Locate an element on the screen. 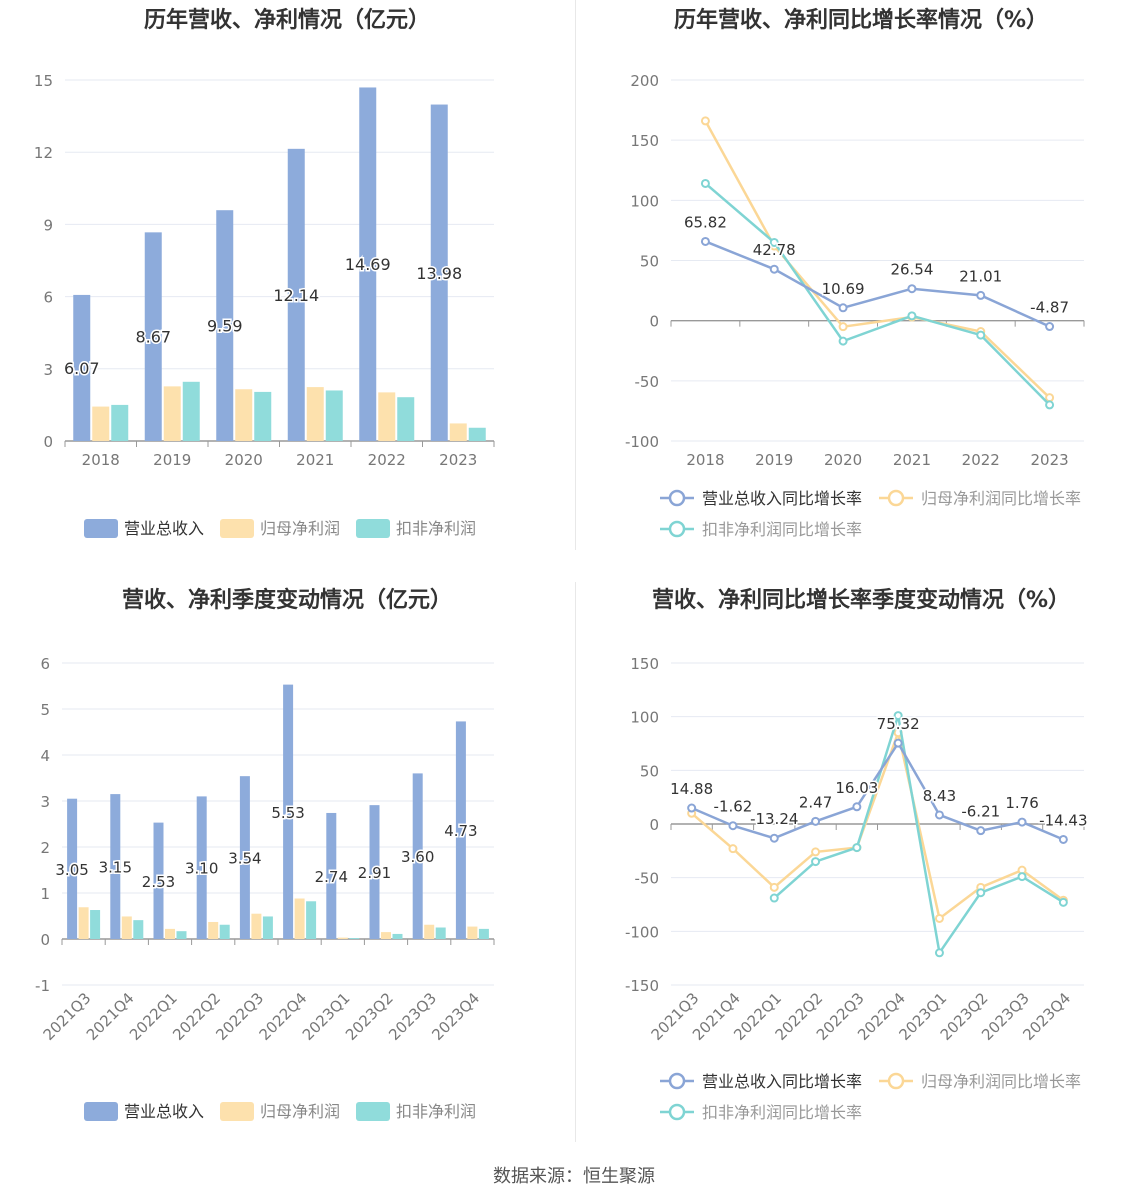 The image size is (1148, 1202). data-label: 6.07 is located at coordinates (82, 368).